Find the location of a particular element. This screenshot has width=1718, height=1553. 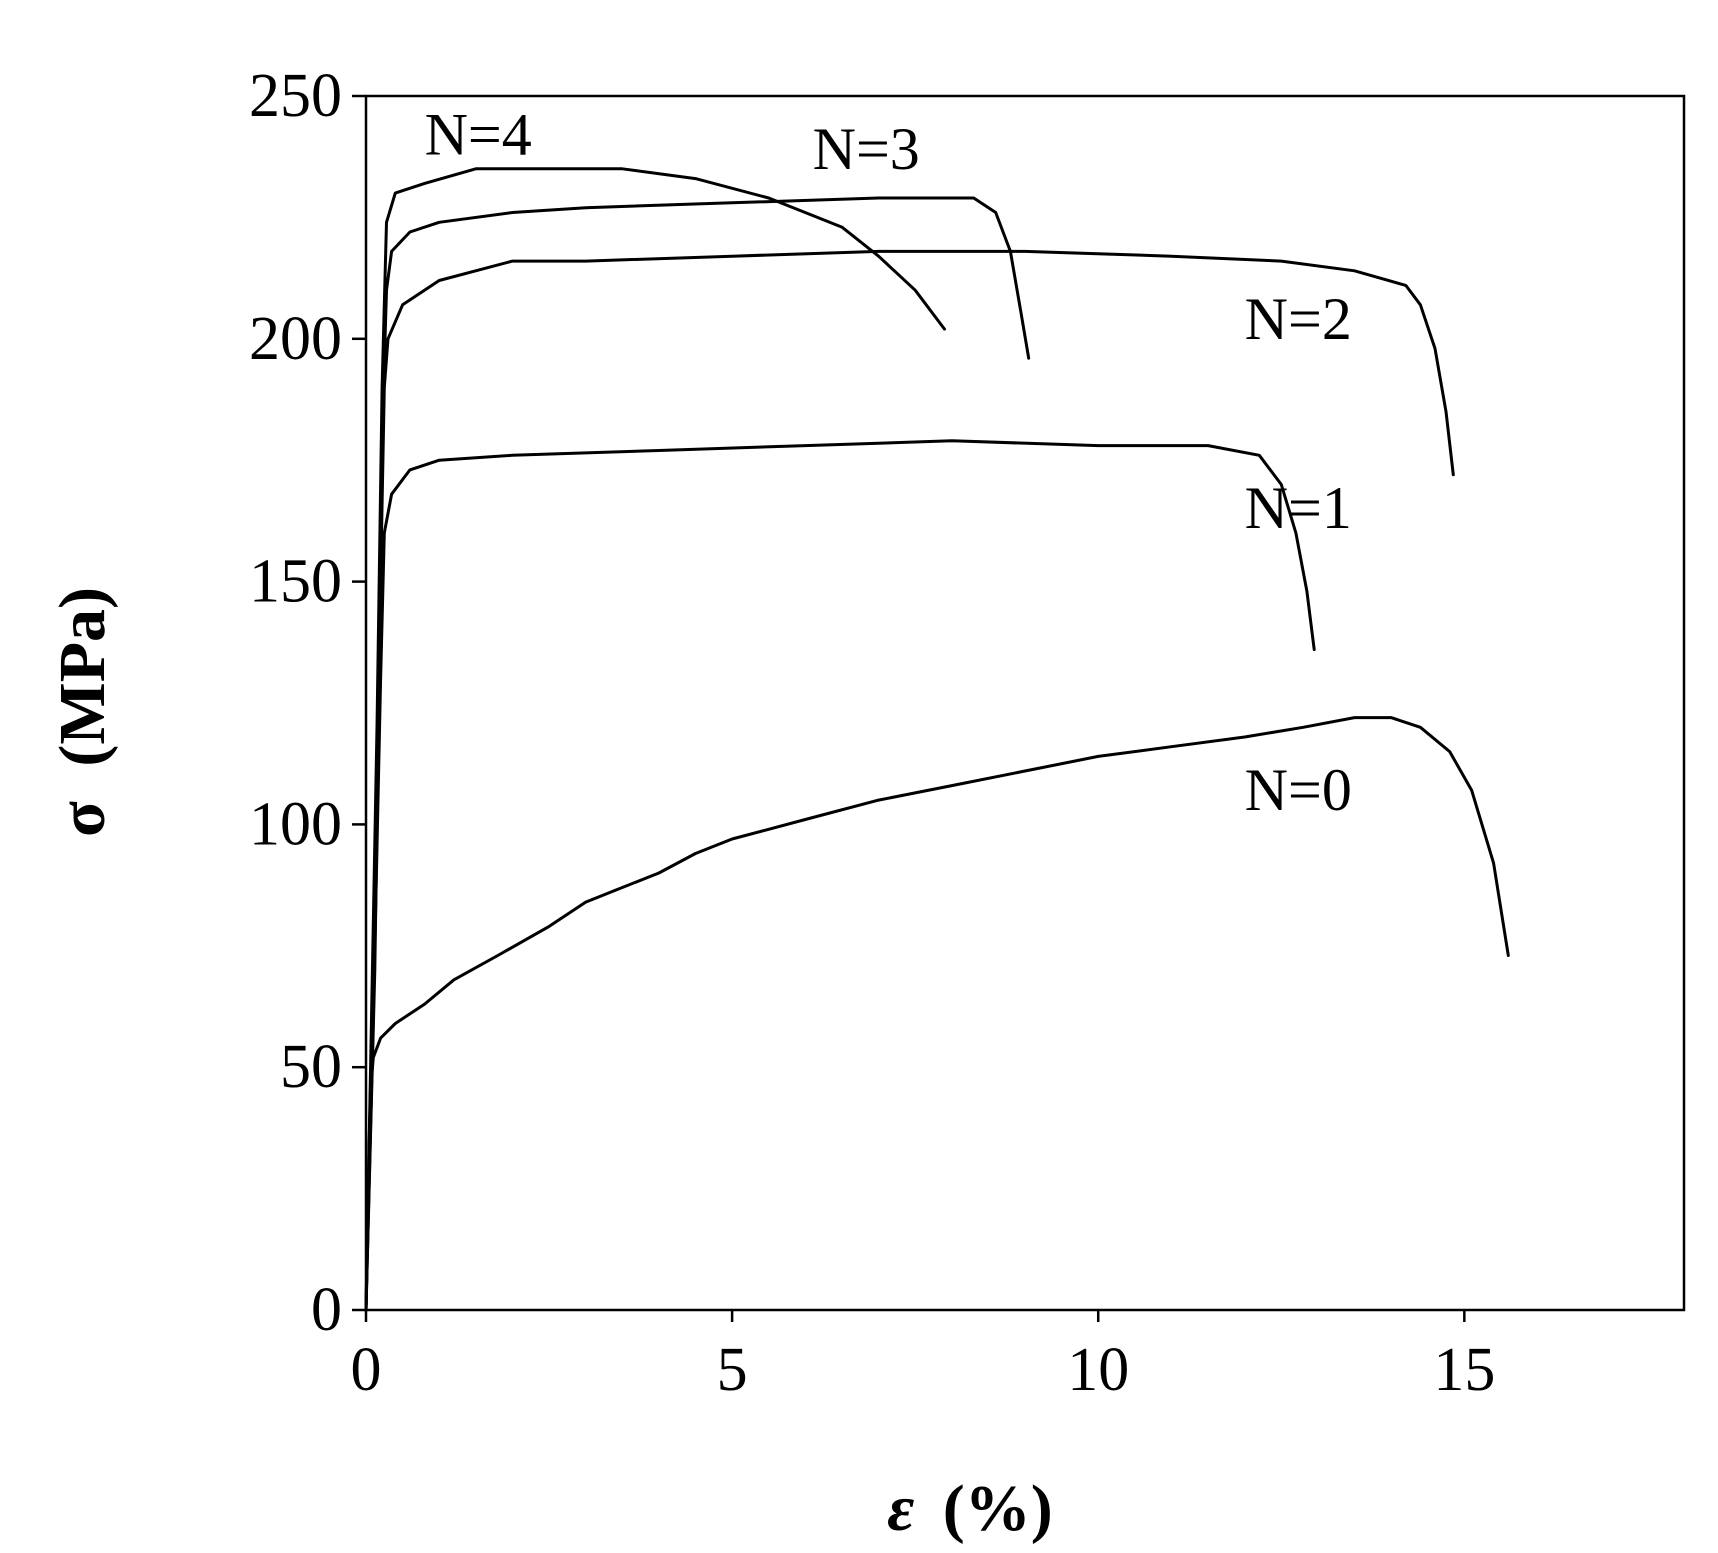

y-tick-label: 50 is located at coordinates (311, 1067).